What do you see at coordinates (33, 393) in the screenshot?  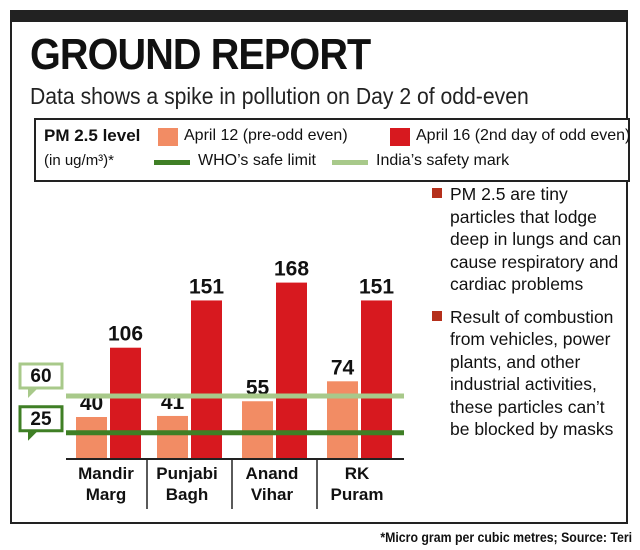 I see `india-limit-line-tag-pointer` at bounding box center [33, 393].